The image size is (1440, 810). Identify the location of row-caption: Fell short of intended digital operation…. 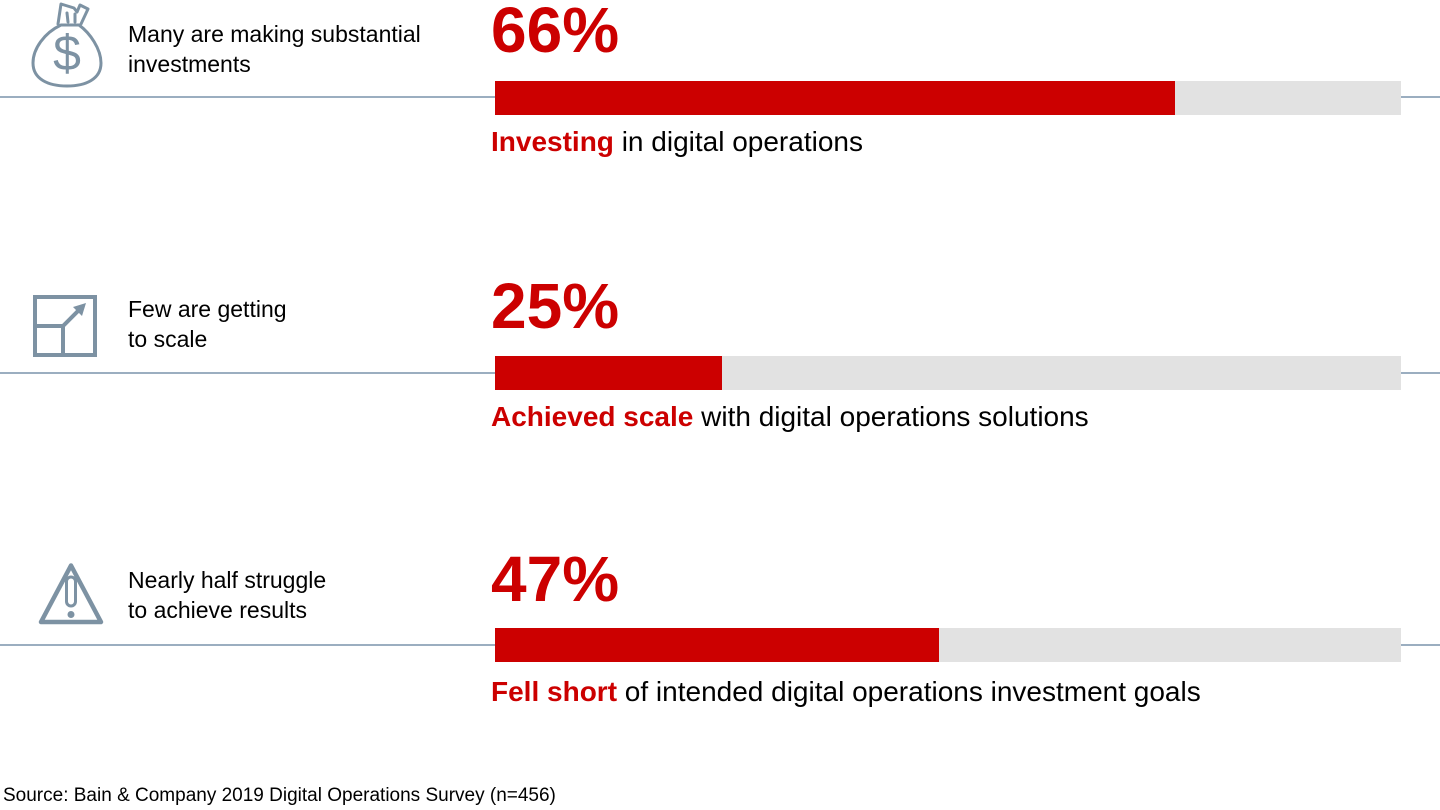
(846, 692).